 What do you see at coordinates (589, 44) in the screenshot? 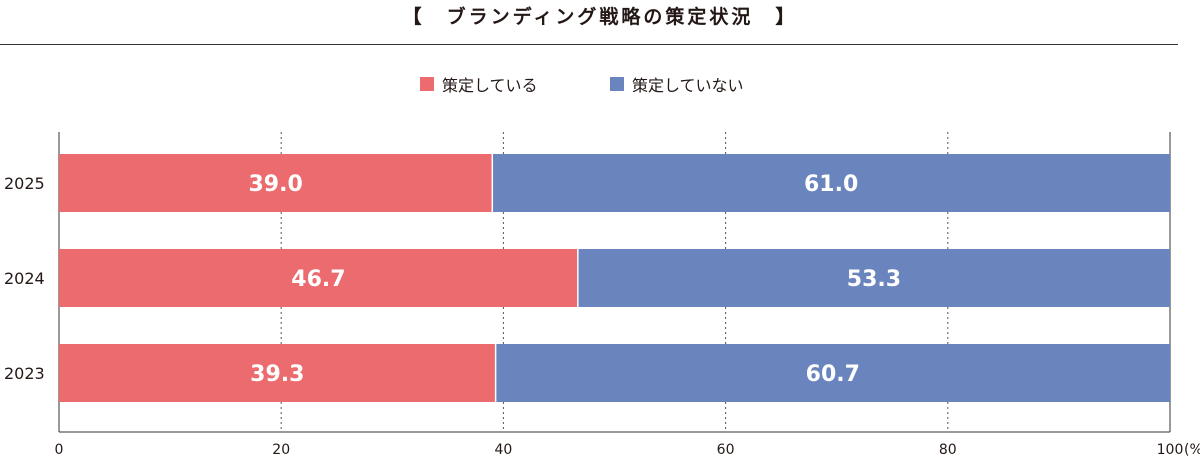
I see `title-divider` at bounding box center [589, 44].